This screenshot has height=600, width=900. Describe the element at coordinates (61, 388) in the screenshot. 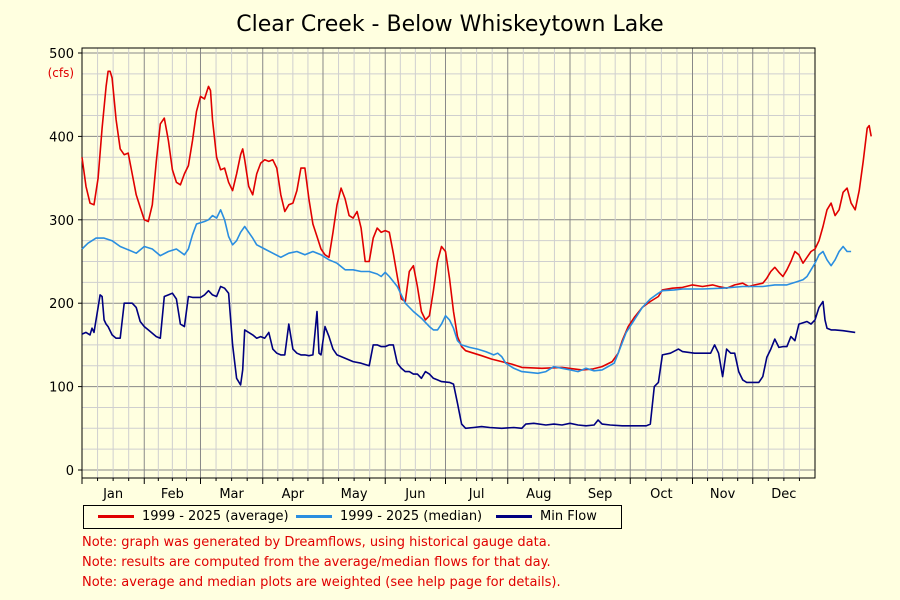

I see `y-tick-label: 100` at that location.